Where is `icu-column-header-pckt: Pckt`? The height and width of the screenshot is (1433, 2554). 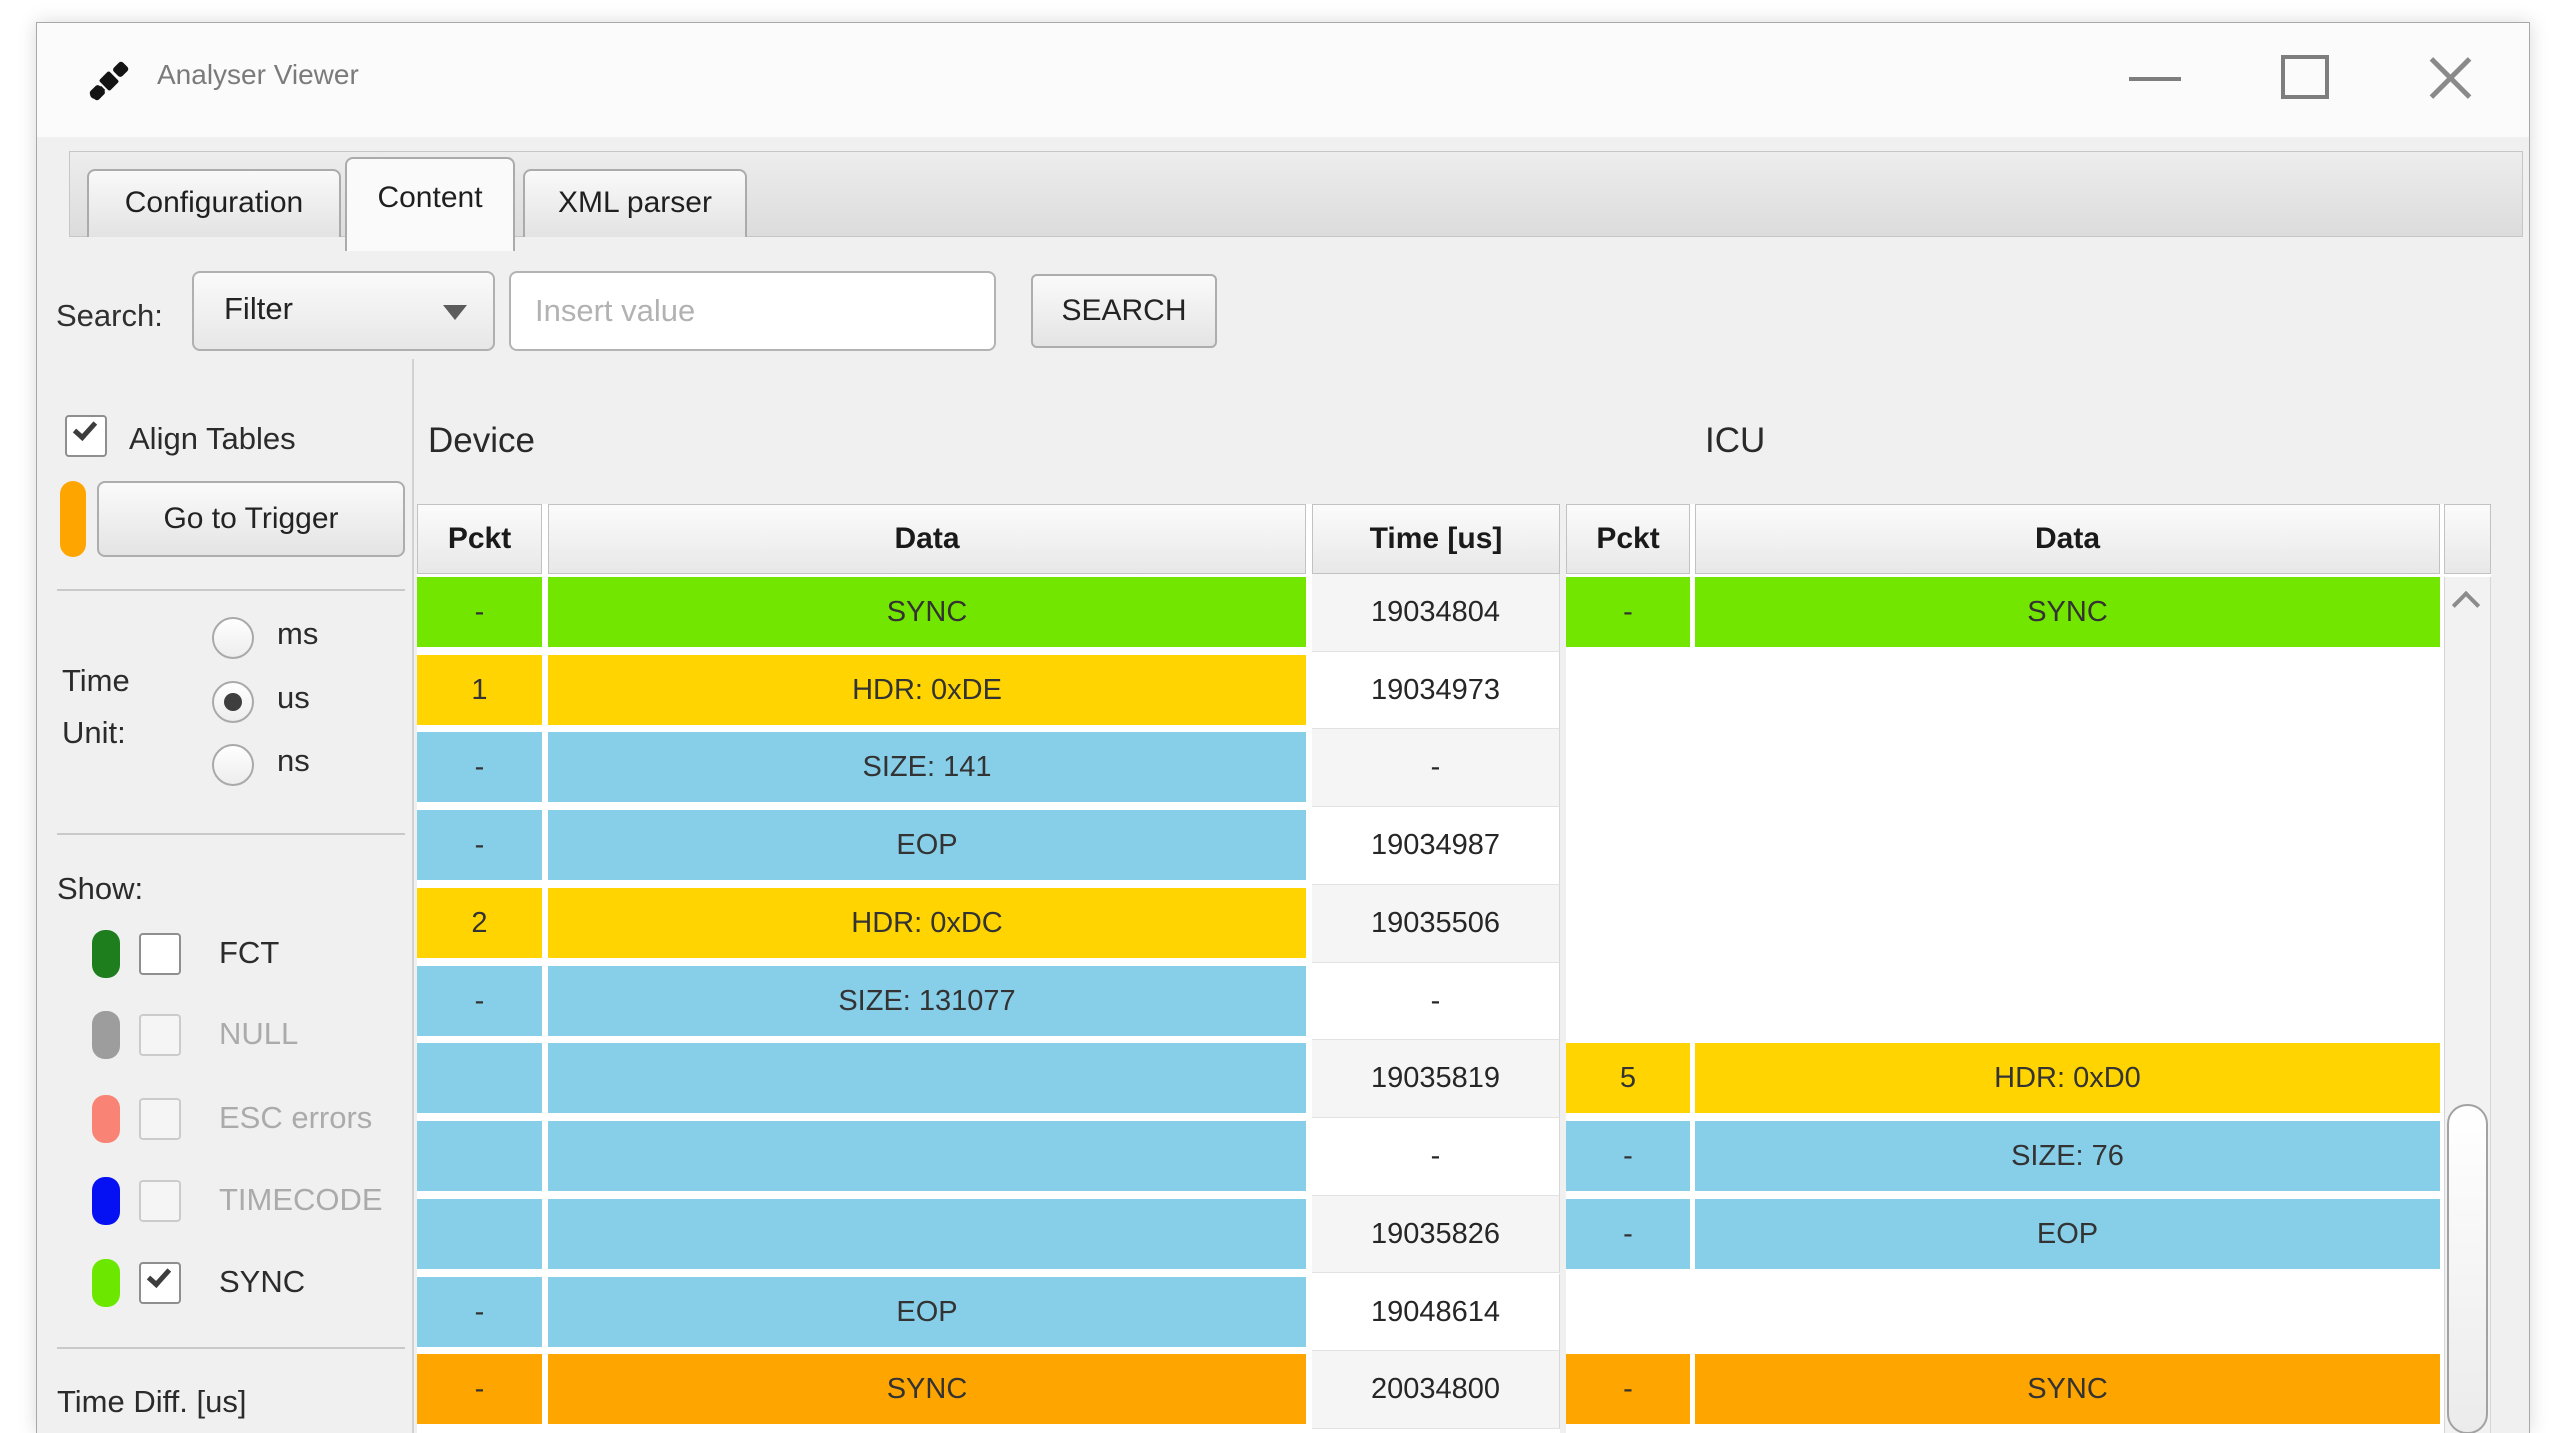 icu-column-header-pckt: Pckt is located at coordinates (1628, 539).